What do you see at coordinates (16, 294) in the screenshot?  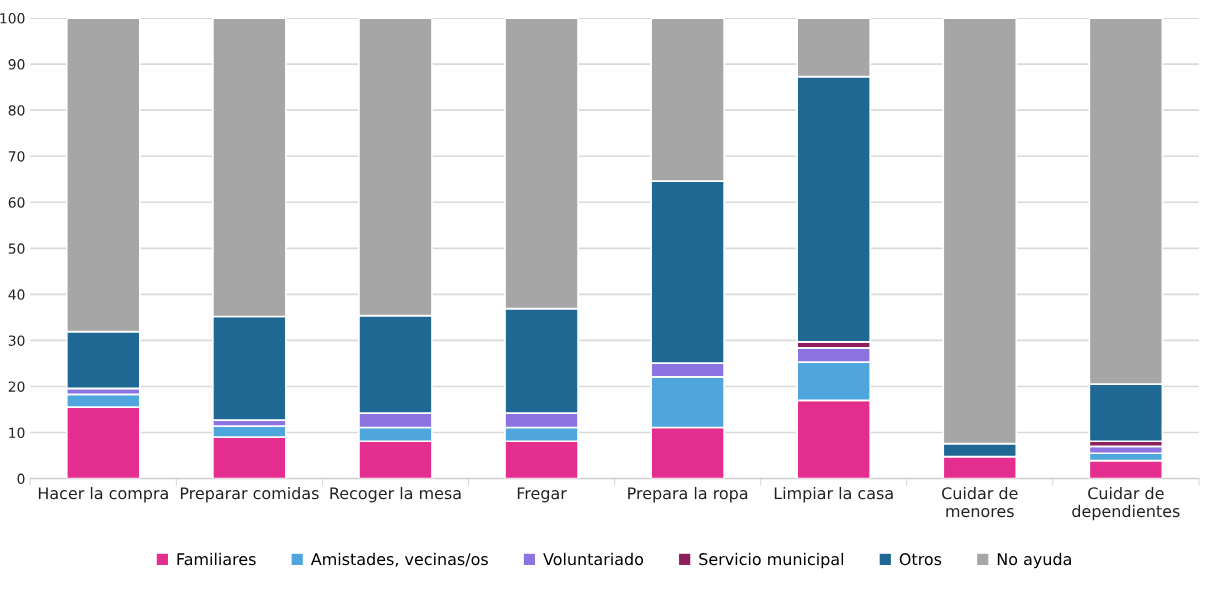 I see `y-tick-label: 40` at bounding box center [16, 294].